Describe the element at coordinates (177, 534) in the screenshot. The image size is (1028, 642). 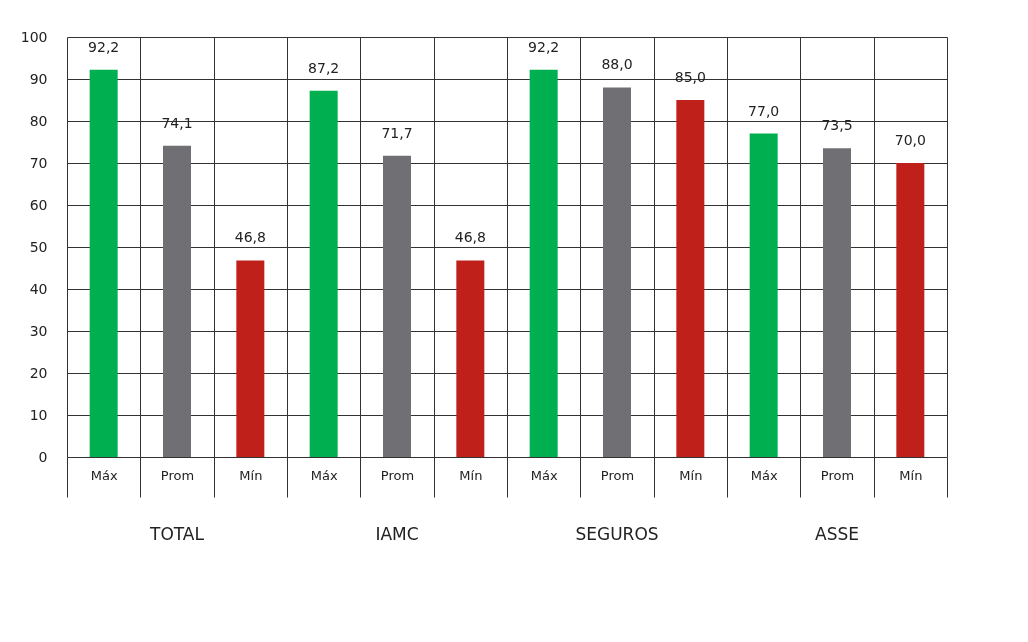
I see `text: TOTAL` at that location.